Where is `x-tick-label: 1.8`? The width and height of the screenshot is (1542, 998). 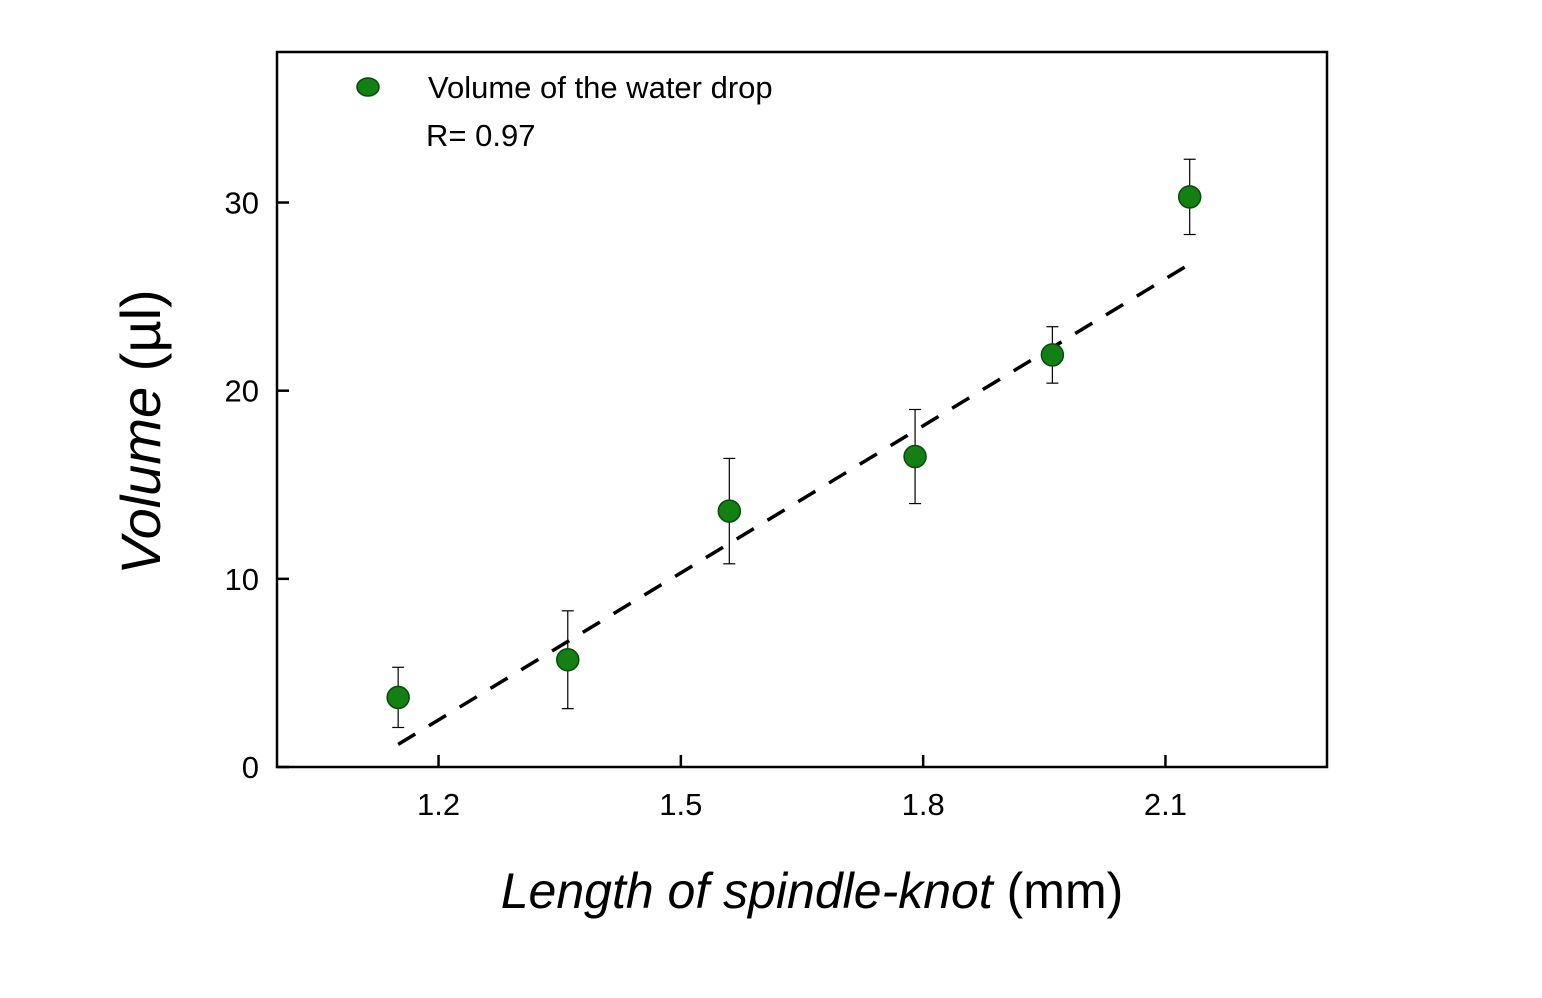
x-tick-label: 1.8 is located at coordinates (923, 804).